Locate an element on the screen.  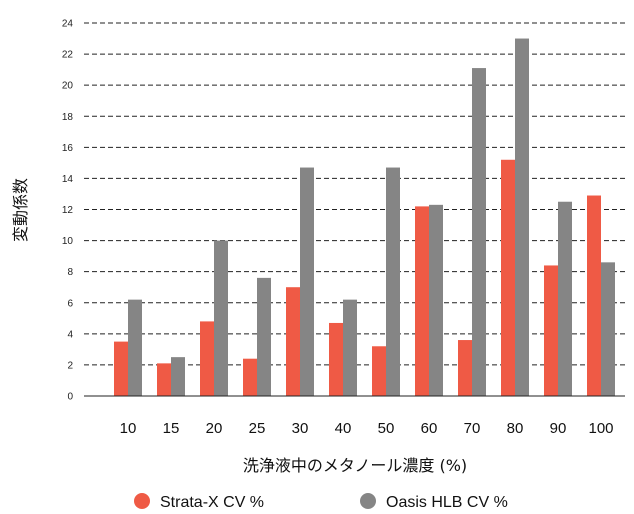
x-tick-label: 25 is located at coordinates (257, 428).